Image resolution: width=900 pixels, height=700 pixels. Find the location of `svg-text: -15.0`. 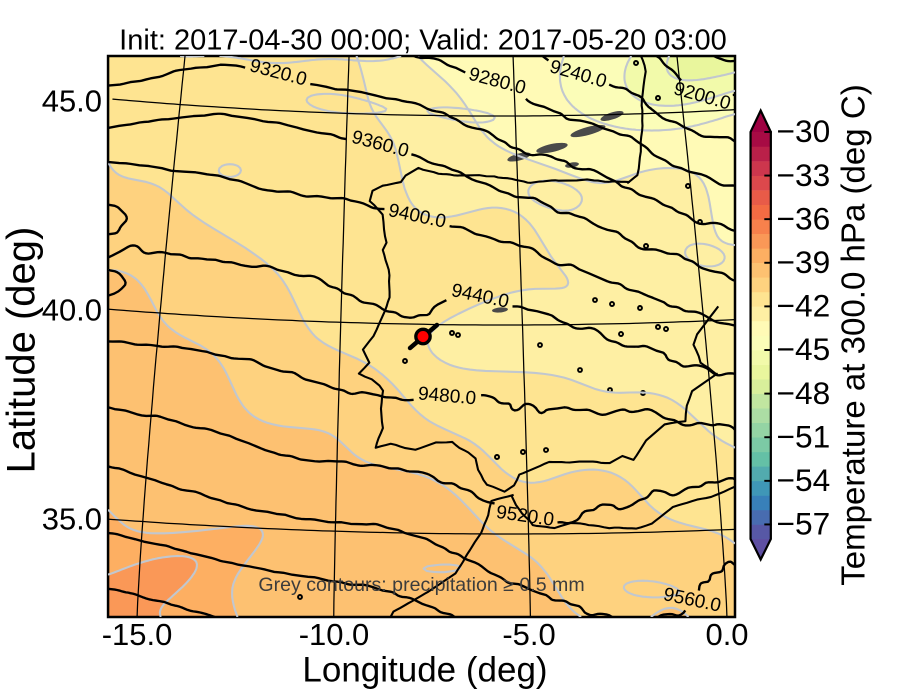

svg-text: -15.0 is located at coordinates (137, 634).